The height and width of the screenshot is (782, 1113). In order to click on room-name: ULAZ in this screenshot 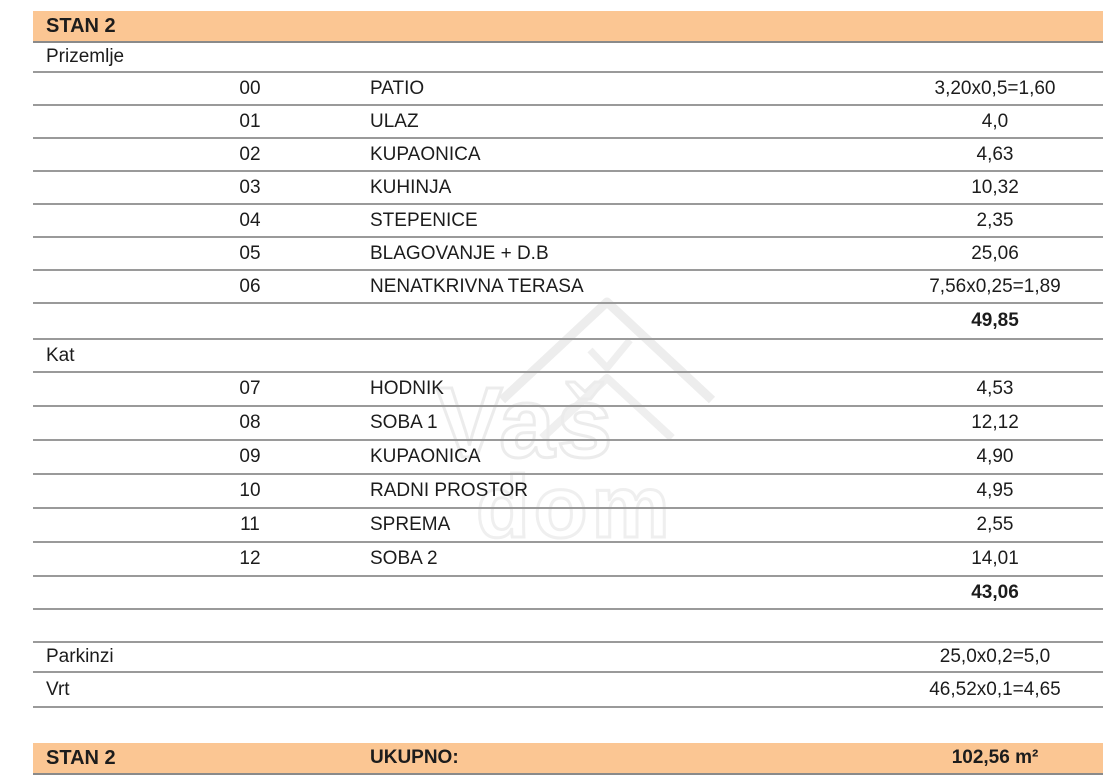, I will do `click(394, 121)`.